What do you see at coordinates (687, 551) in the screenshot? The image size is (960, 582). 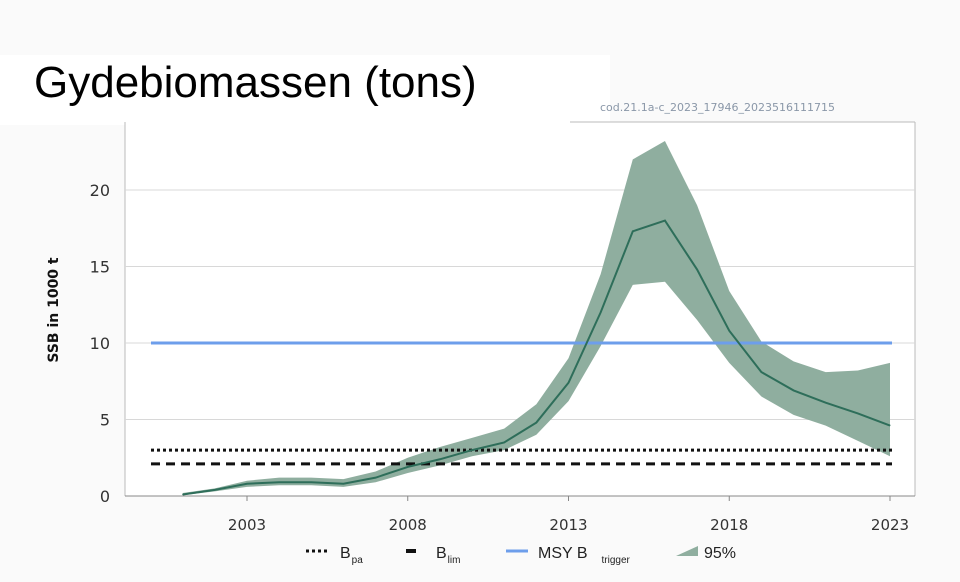 I see `legend-band-swatch` at bounding box center [687, 551].